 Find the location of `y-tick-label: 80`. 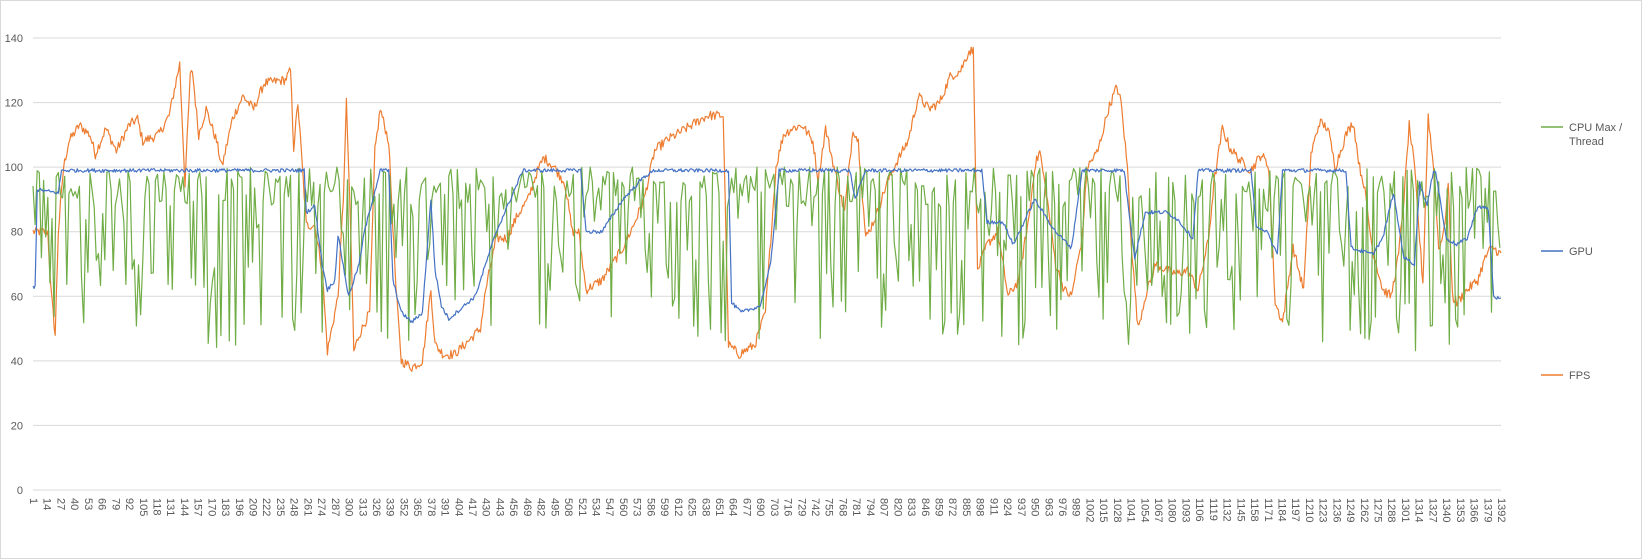

y-tick-label: 80 is located at coordinates (17, 233).